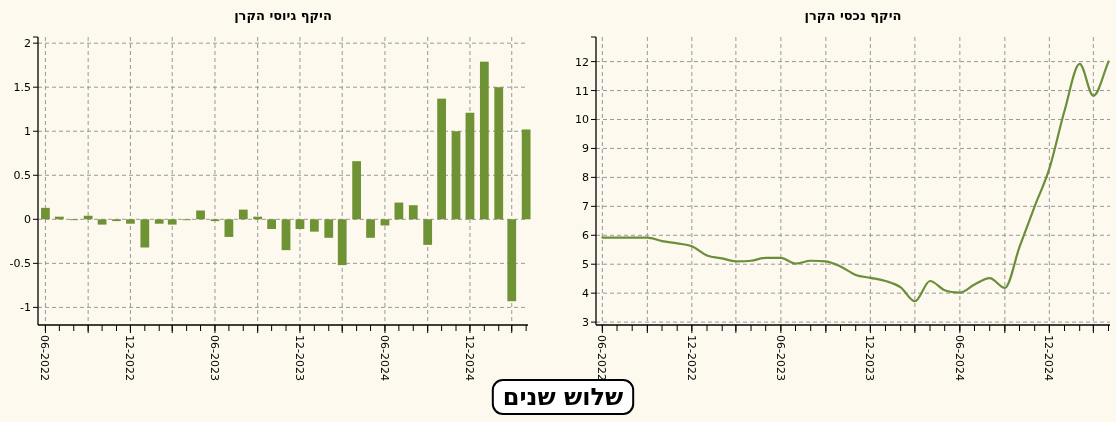 The width and height of the screenshot is (1116, 422). Describe the element at coordinates (25, 308) in the screenshot. I see `y-tick-label: -1` at that location.